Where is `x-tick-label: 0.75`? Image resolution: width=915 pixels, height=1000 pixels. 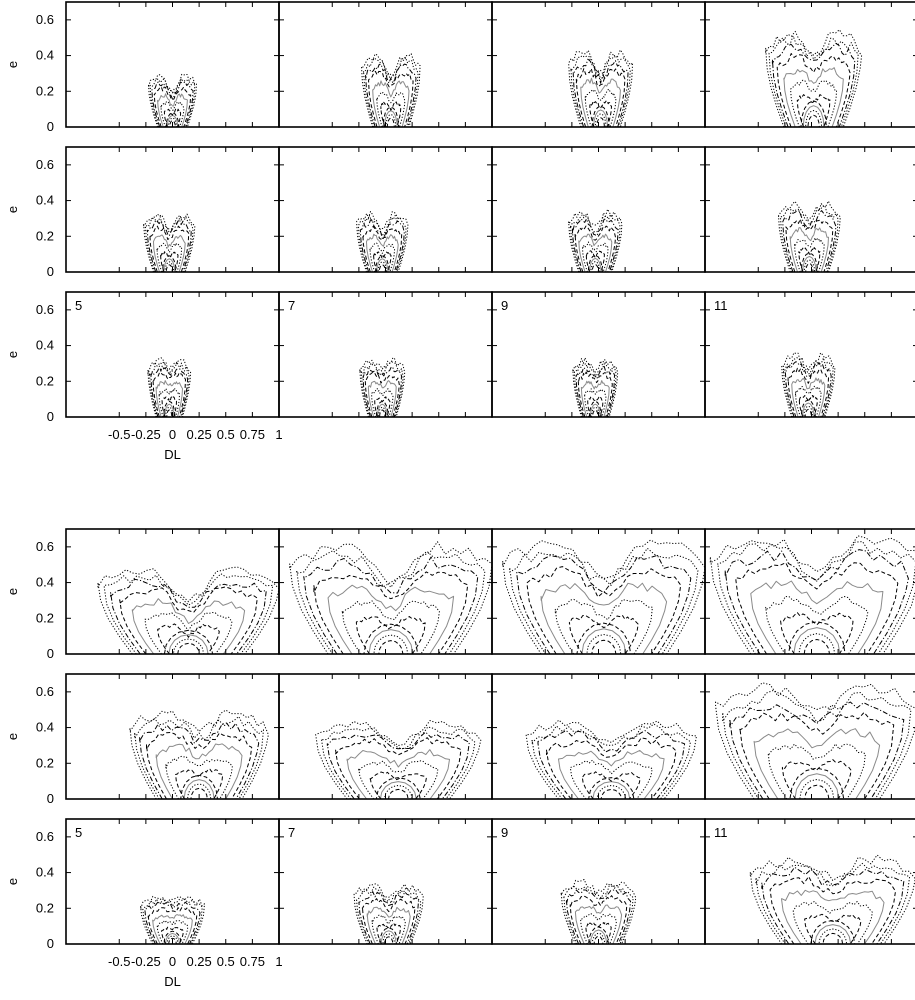
x-tick-label: 0.75 is located at coordinates (252, 961).